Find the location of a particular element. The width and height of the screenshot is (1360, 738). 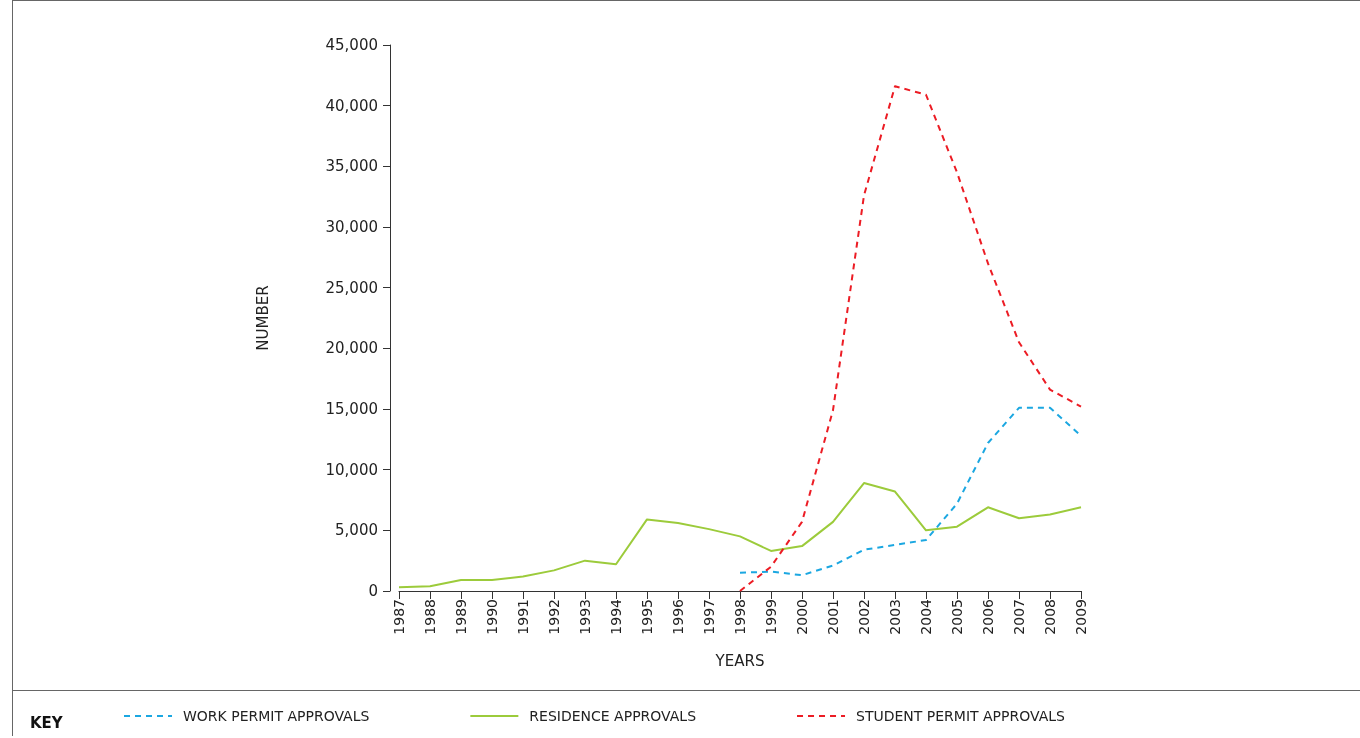

x-tick-label: 1997 is located at coordinates (709, 617).